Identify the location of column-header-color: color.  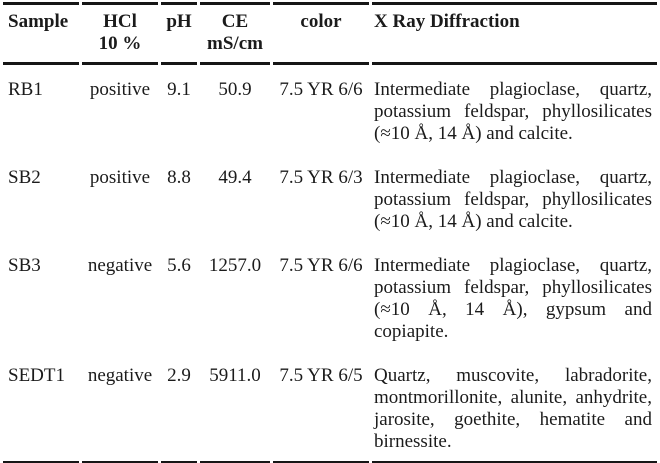
(321, 33).